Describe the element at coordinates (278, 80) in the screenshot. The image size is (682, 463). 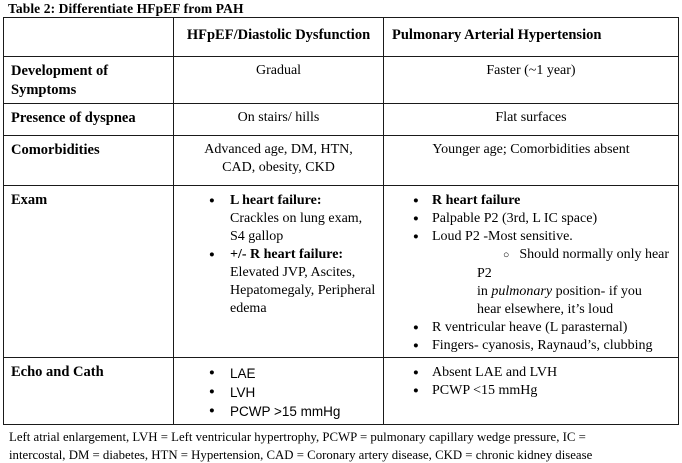
I see `hfpef-value: Gradual` at that location.